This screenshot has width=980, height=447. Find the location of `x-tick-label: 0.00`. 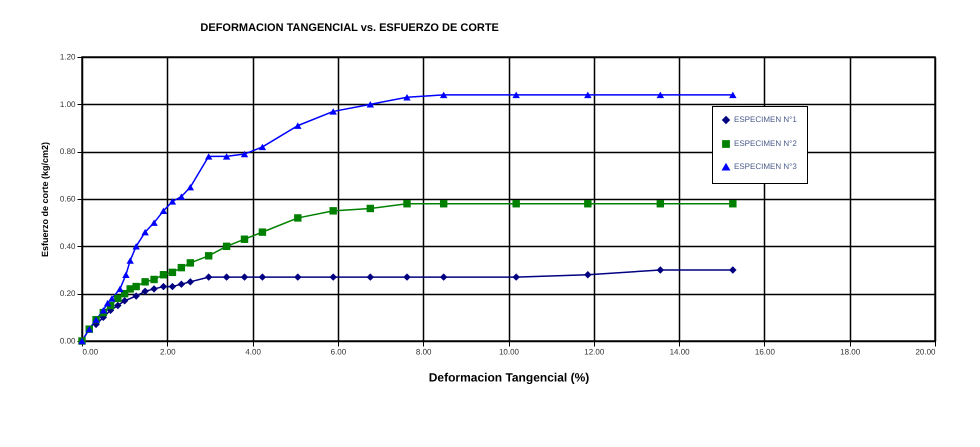

x-tick-label: 0.00 is located at coordinates (90, 352).